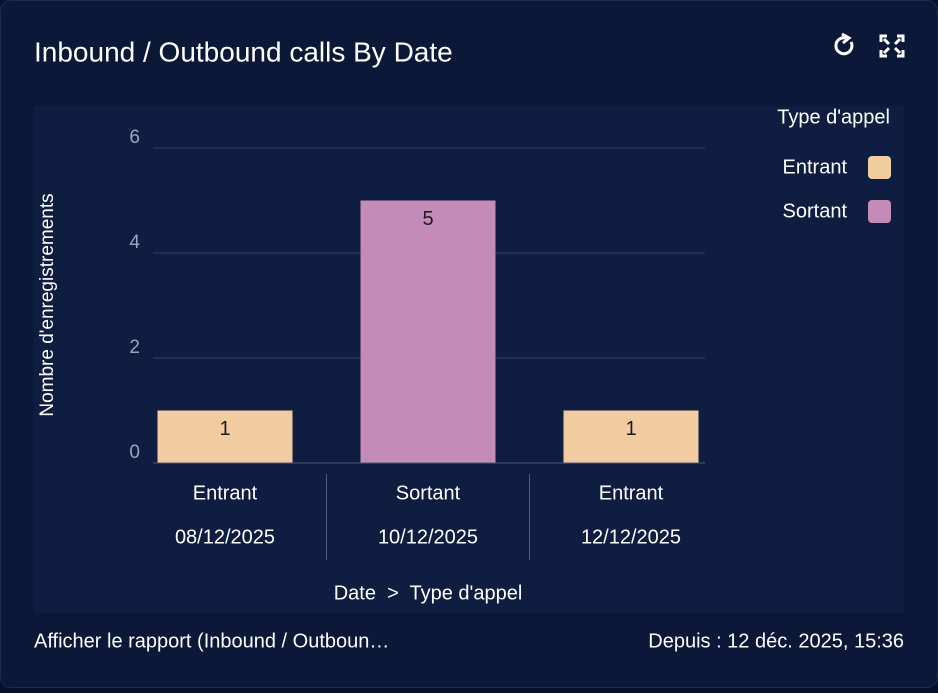 The image size is (938, 693). Describe the element at coordinates (134, 137) in the screenshot. I see `y-tick-label: 6` at that location.